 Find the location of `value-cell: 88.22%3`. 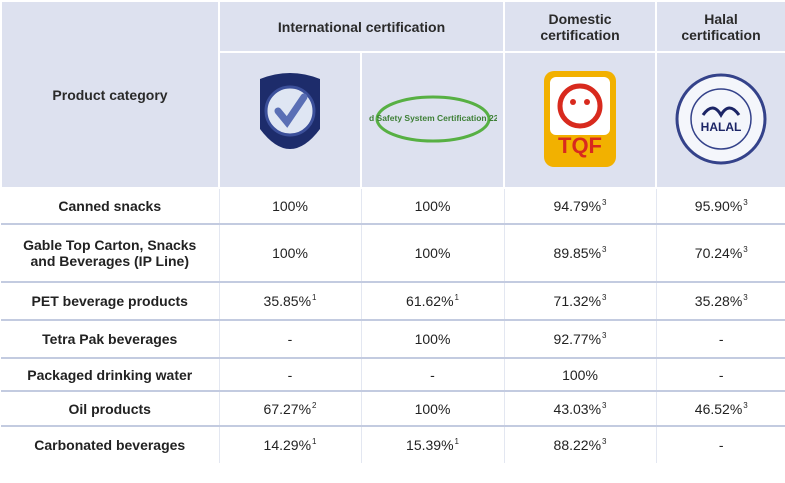

value-cell: 88.22%3 is located at coordinates (579, 444).